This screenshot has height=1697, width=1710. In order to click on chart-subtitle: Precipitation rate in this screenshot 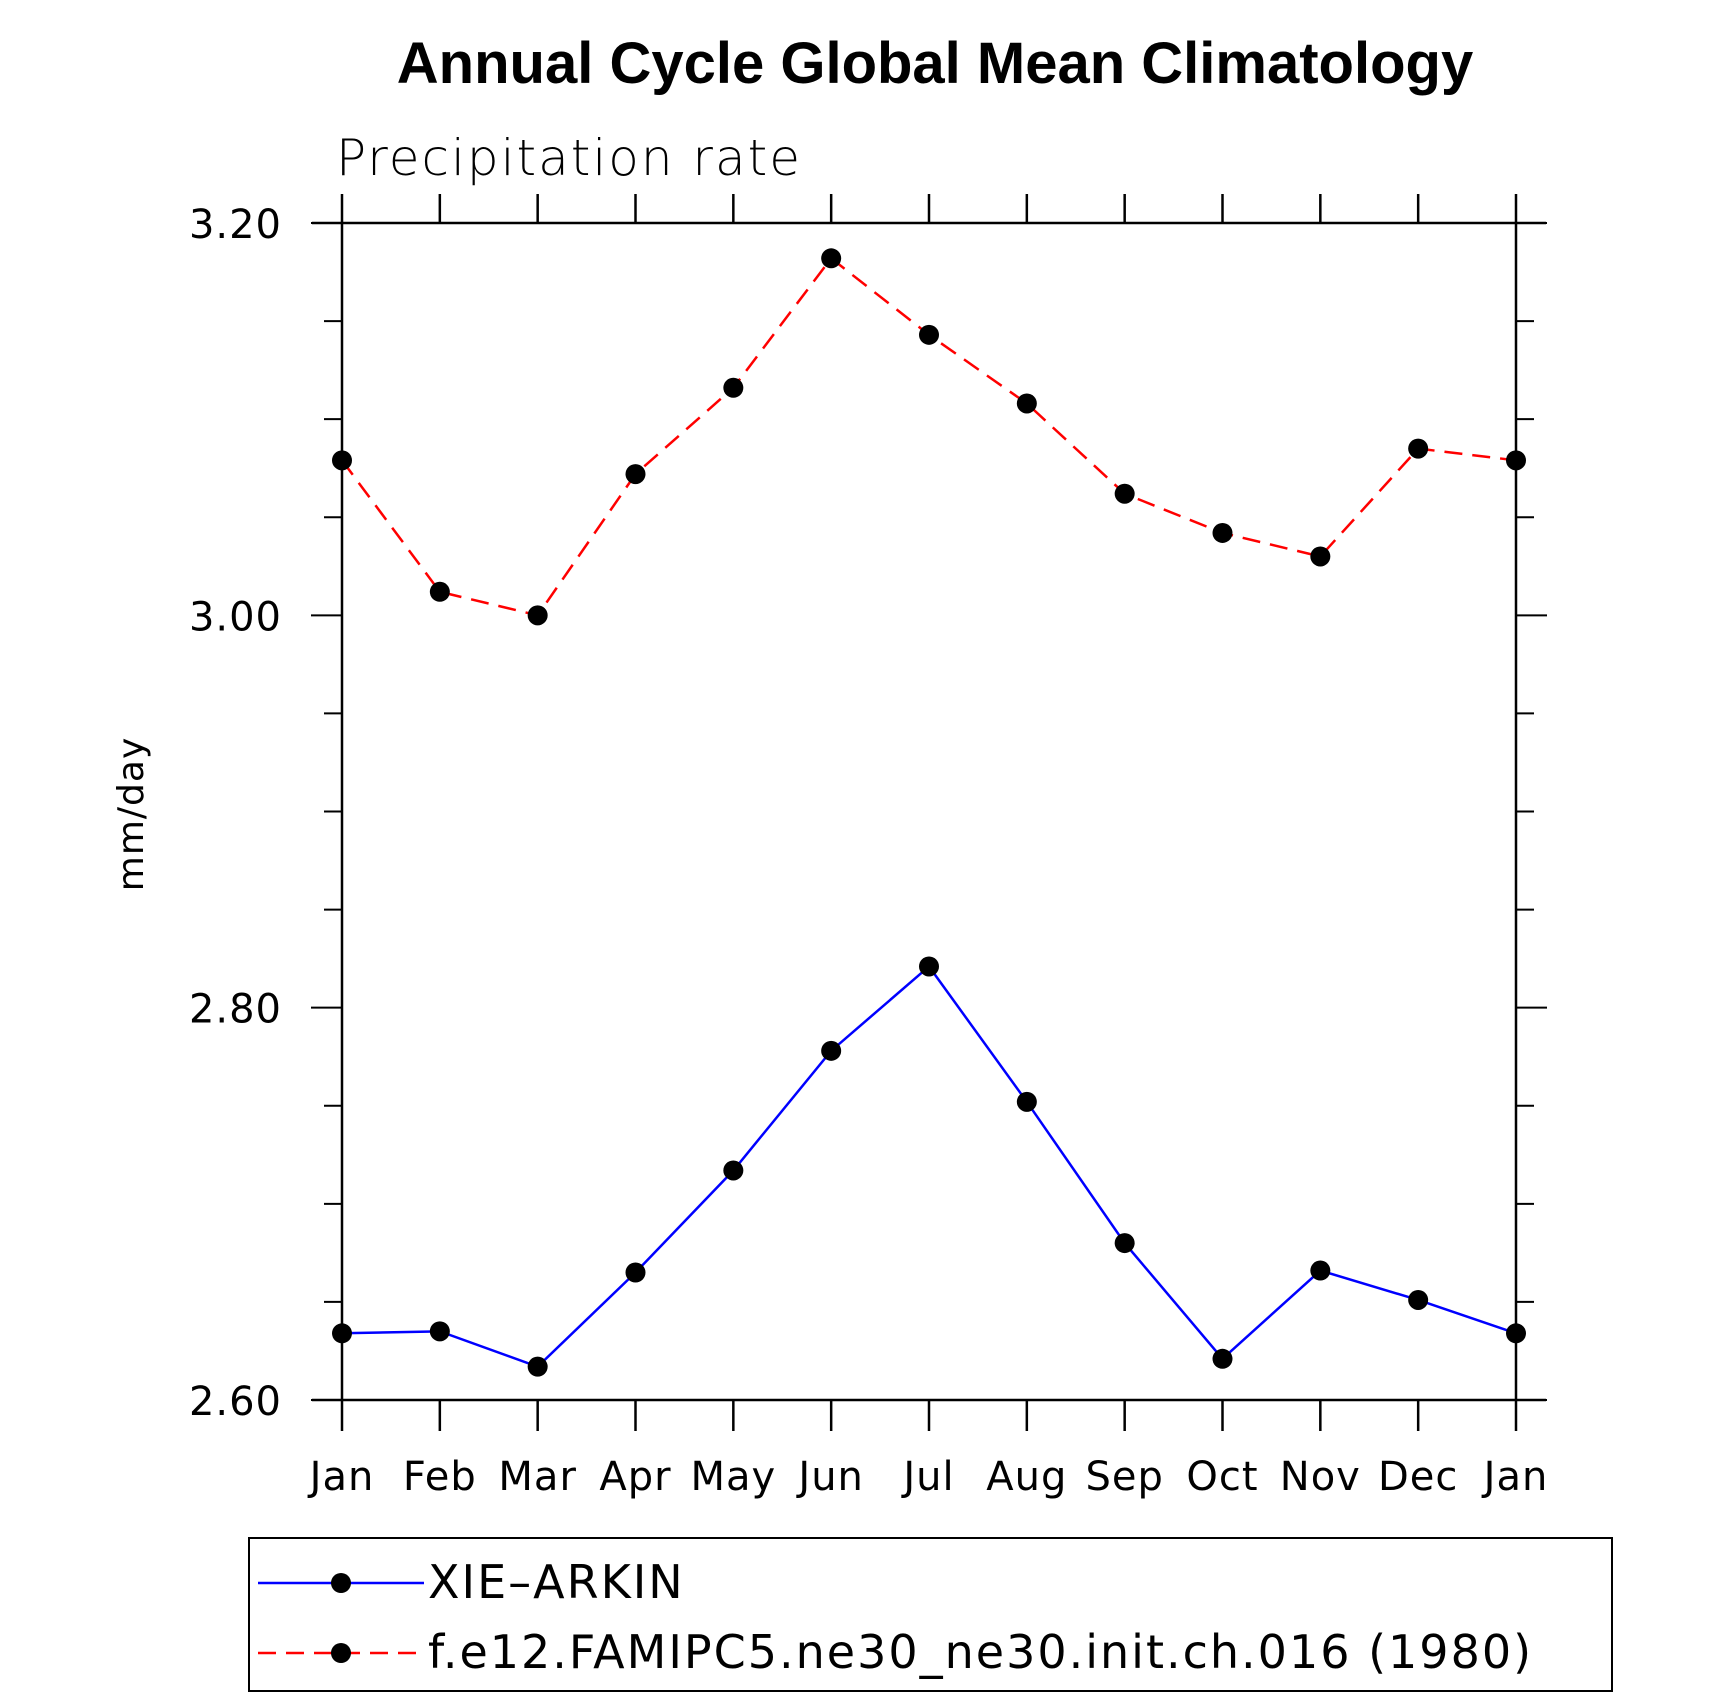, I will do `click(569, 158)`.